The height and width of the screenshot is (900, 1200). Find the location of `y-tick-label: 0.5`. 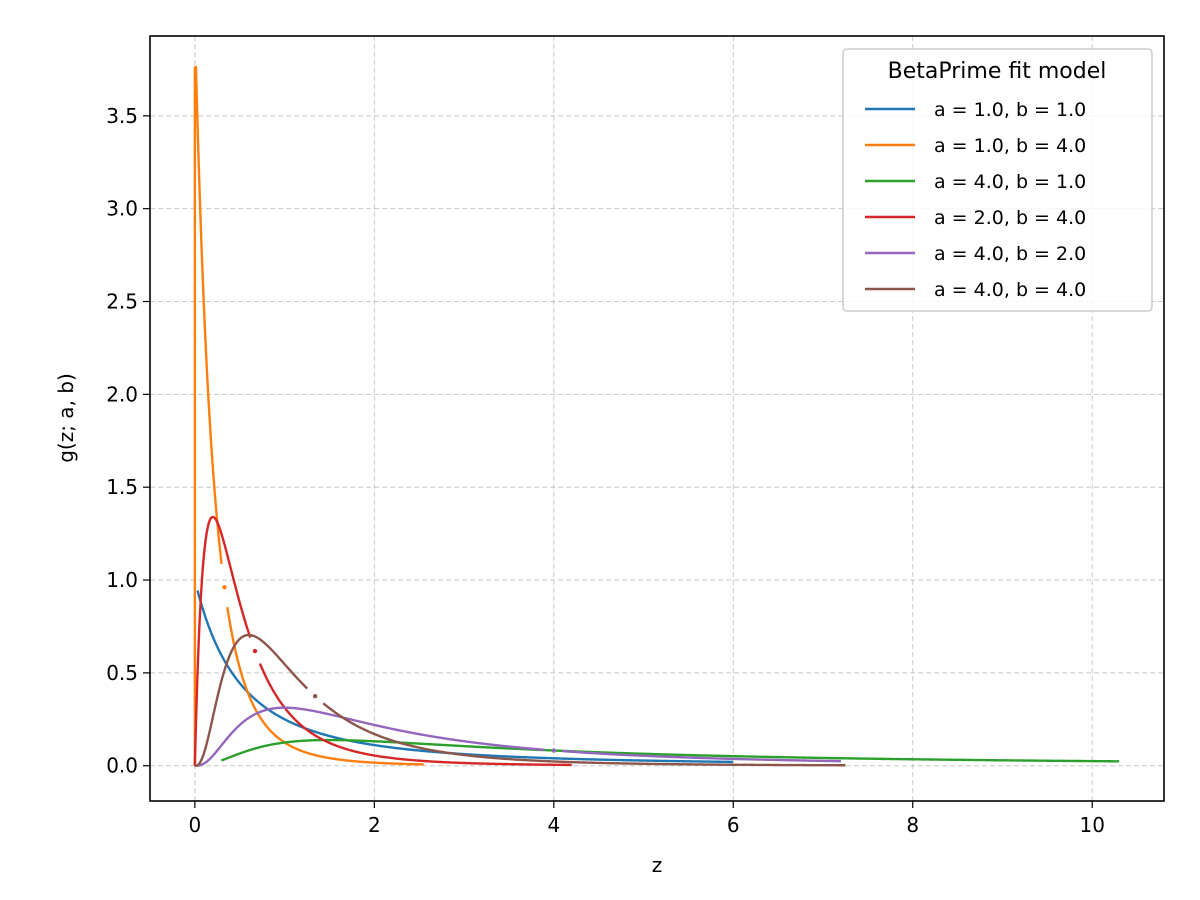

y-tick-label: 0.5 is located at coordinates (122, 673).